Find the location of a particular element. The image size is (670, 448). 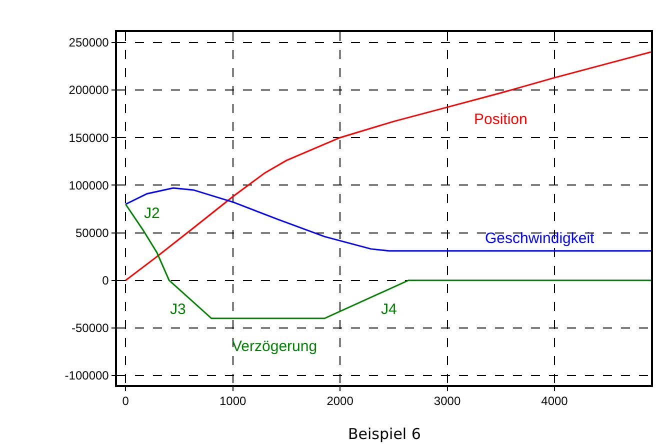

annotation: J2 is located at coordinates (152, 213).